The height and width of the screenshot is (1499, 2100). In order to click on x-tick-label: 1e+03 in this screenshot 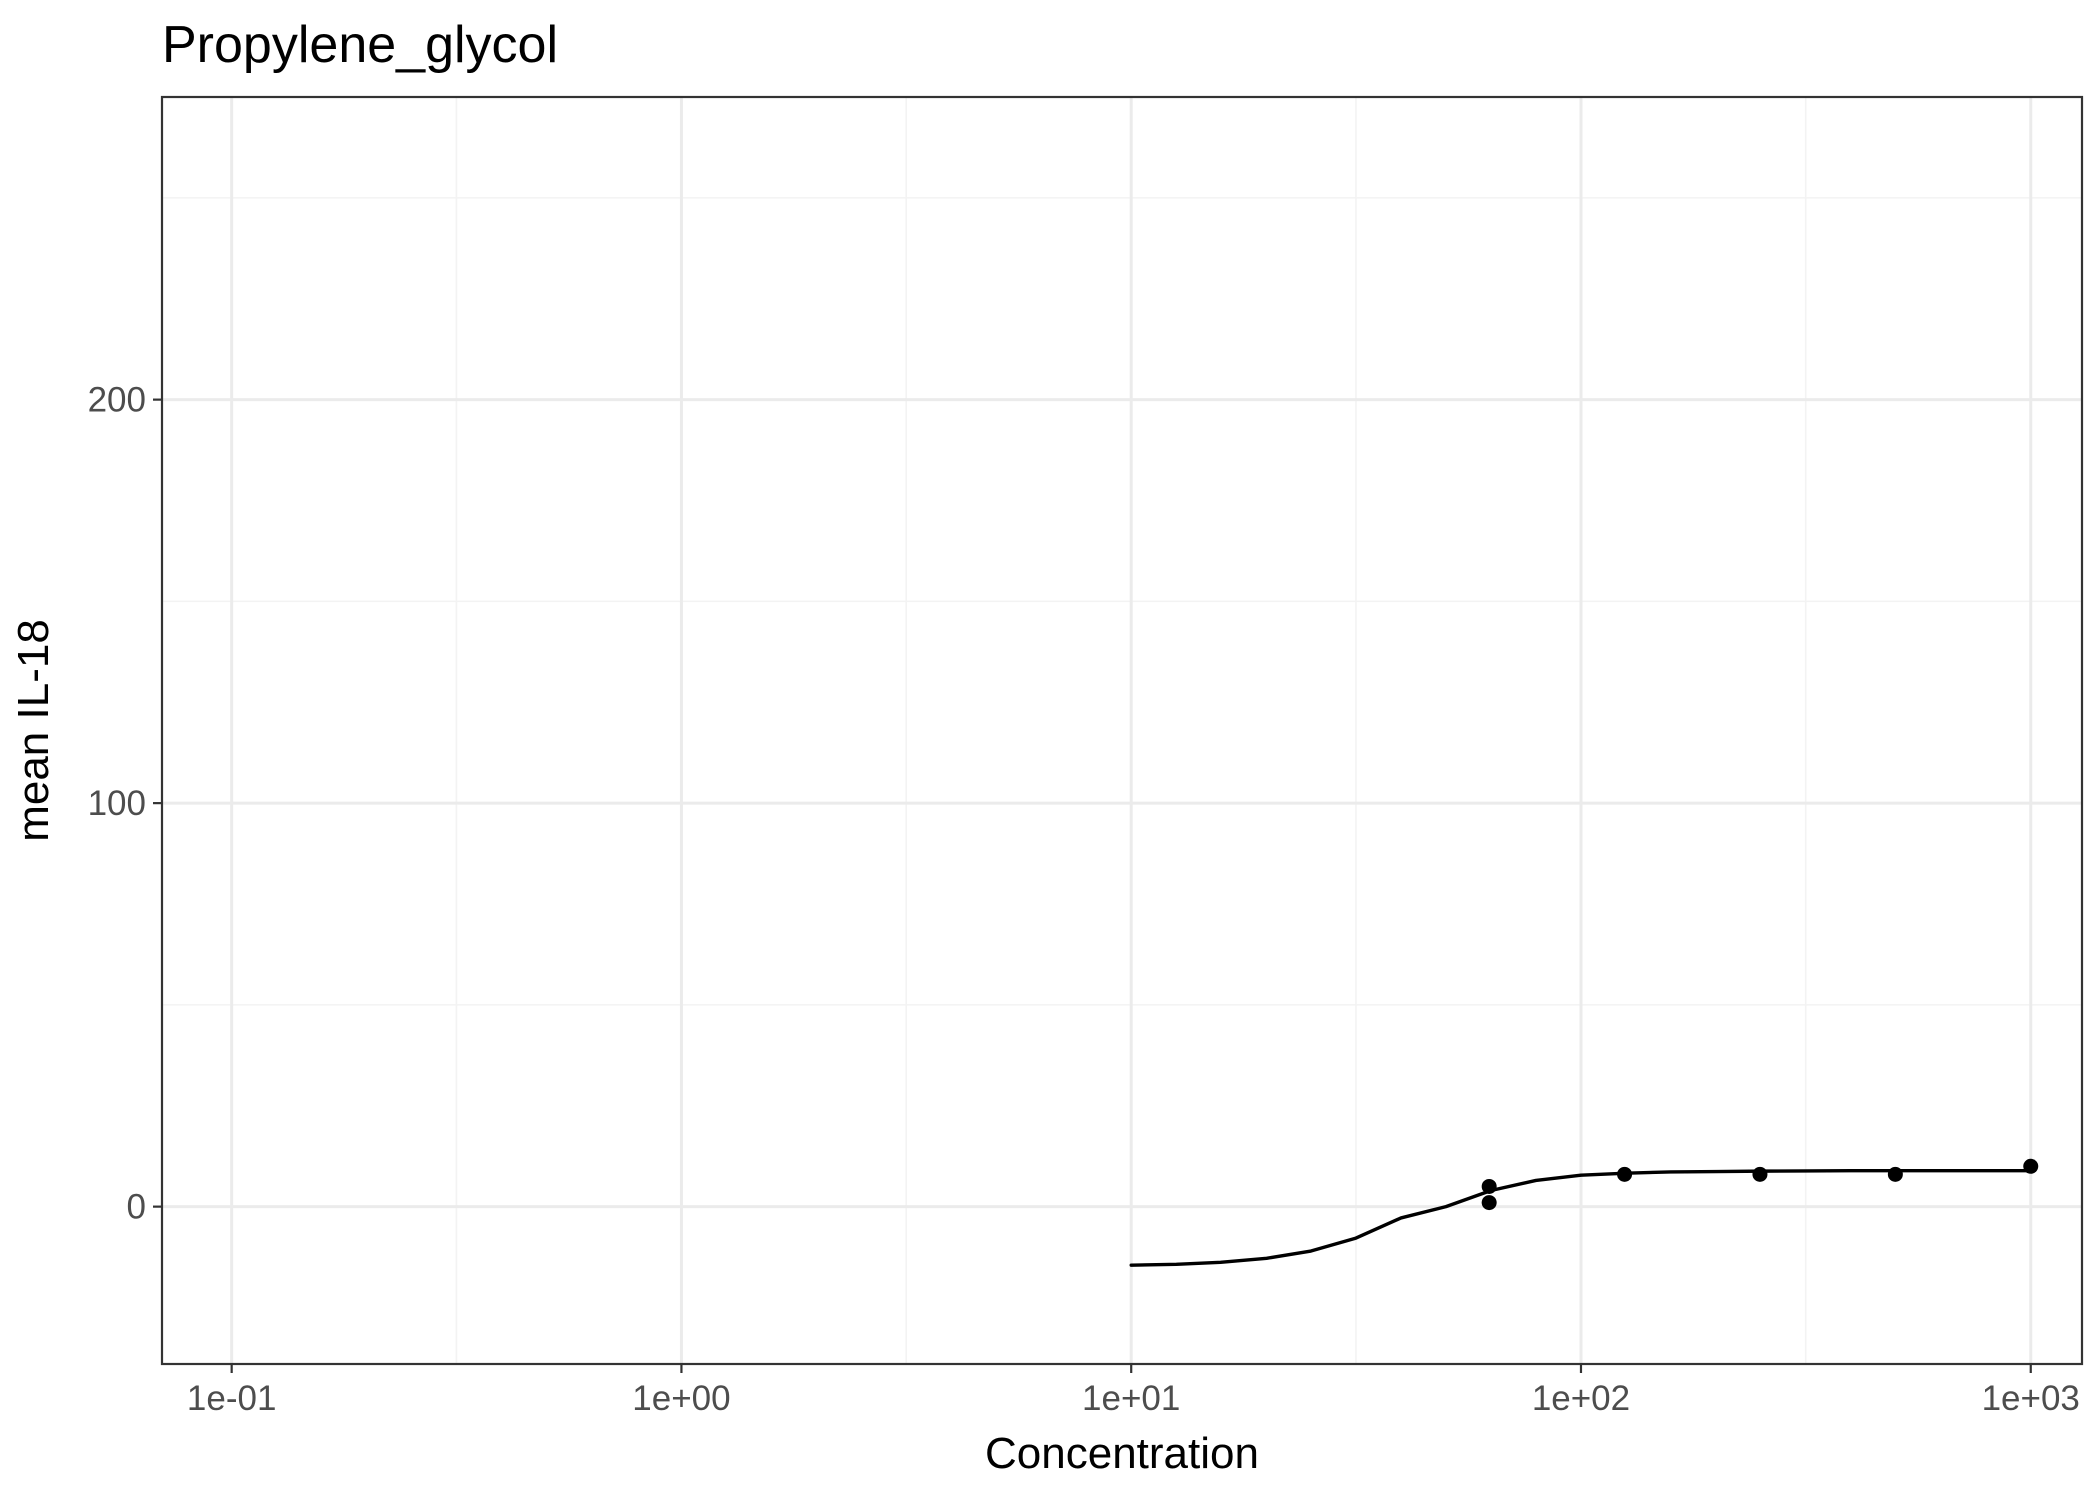, I will do `click(2031, 1398)`.